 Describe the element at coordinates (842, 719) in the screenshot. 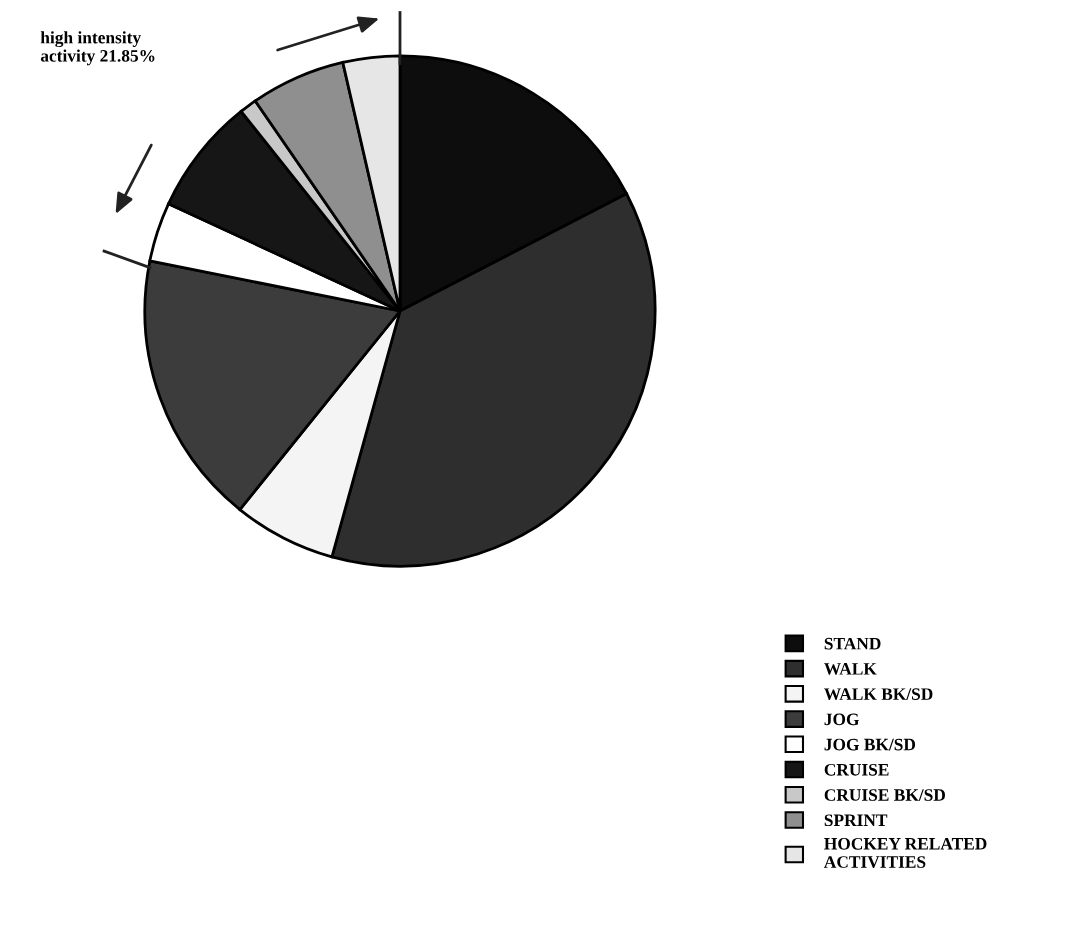

I see `legend-label: JOG` at that location.